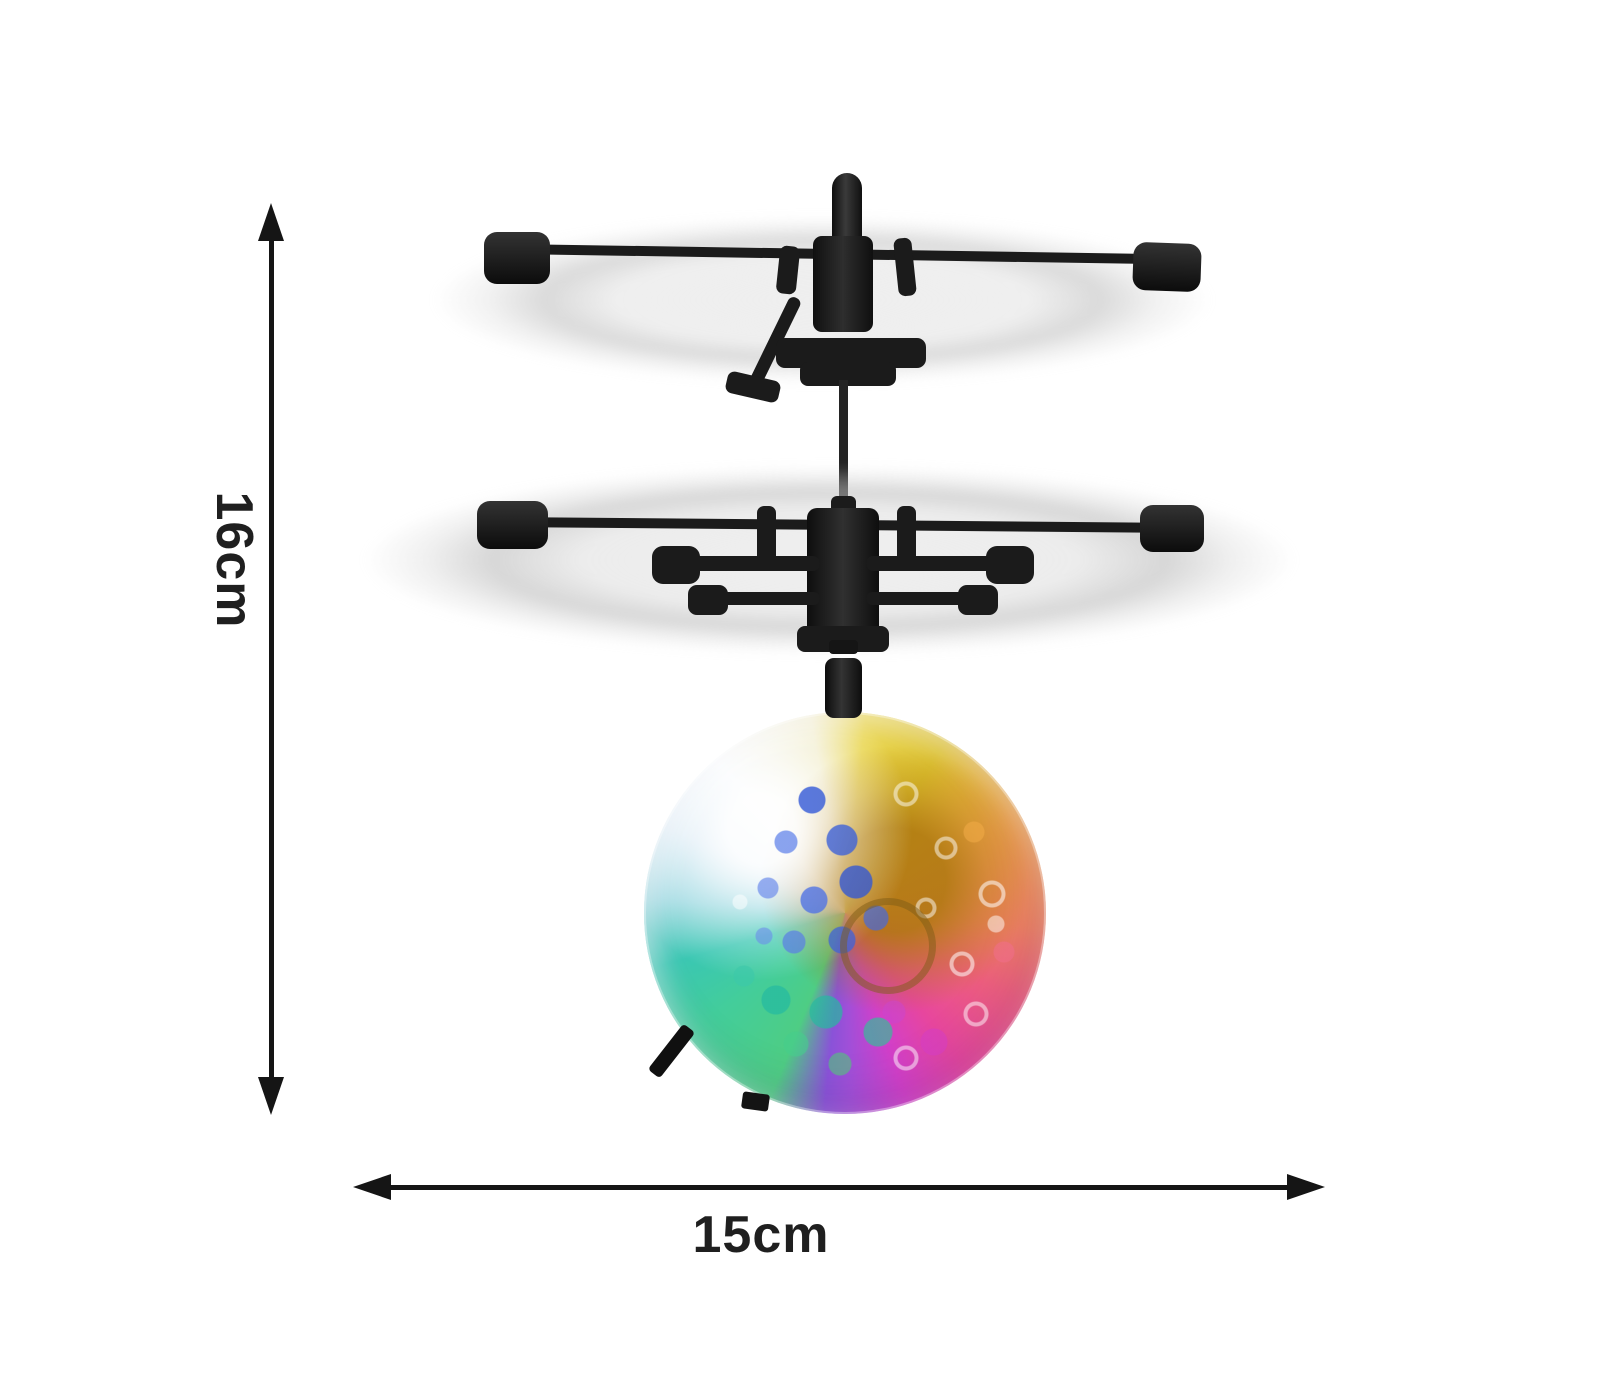 The image size is (1600, 1400). Describe the element at coordinates (761, 1235) in the screenshot. I see `width-dimension-label: 15cm` at that location.